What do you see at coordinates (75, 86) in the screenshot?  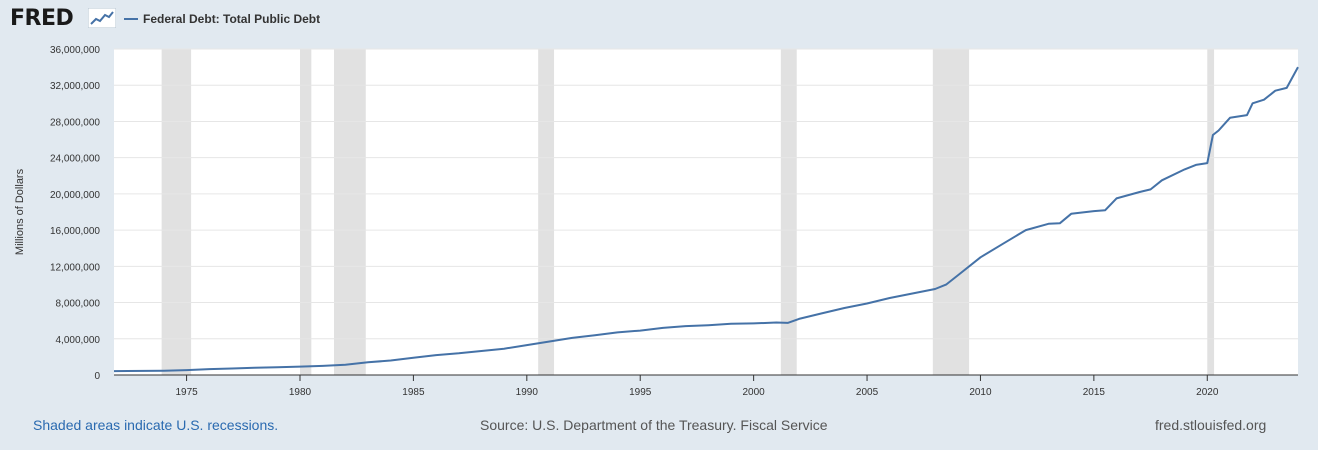 I see `y-tick-label: 32,000,000` at bounding box center [75, 86].